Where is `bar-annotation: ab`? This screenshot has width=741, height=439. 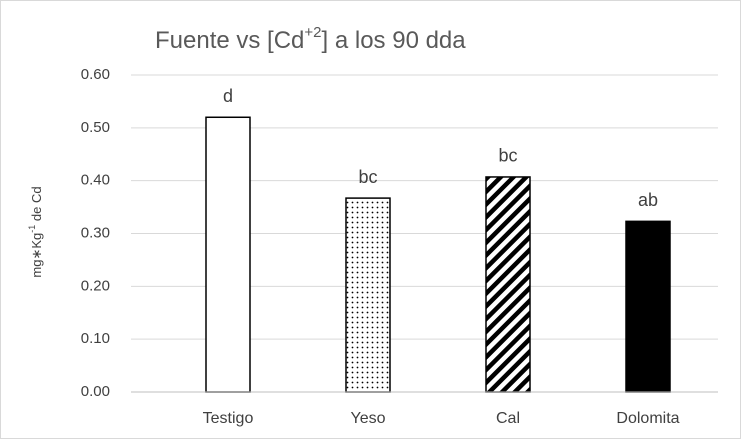 bar-annotation: ab is located at coordinates (648, 200).